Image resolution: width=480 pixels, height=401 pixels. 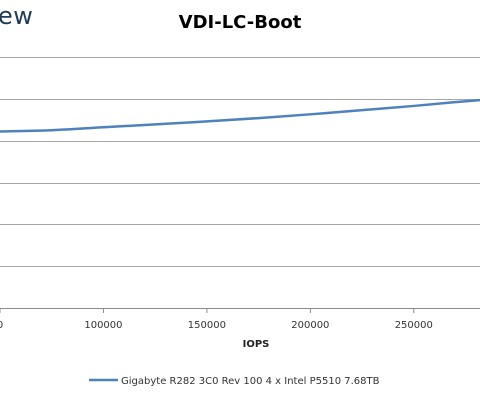 I want to click on x-tick-label: 100000, so click(x=103, y=325).